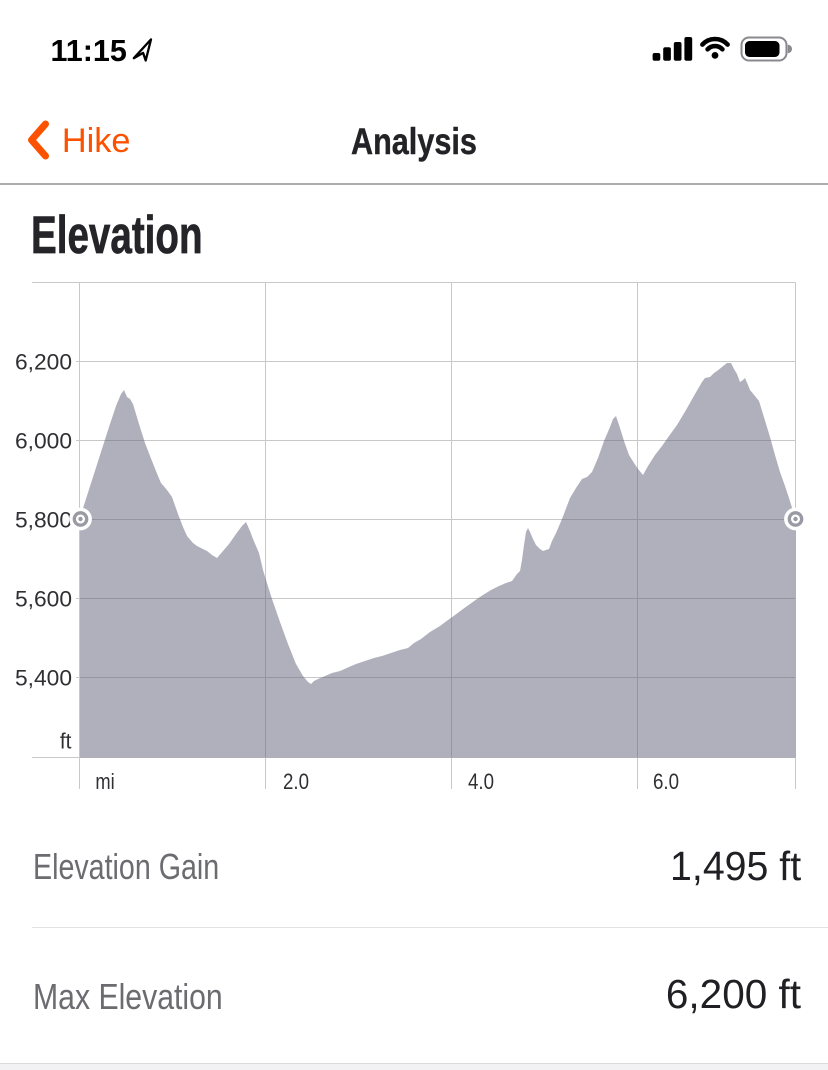 The height and width of the screenshot is (1070, 828). What do you see at coordinates (66, 741) in the screenshot?
I see `svg-text: ft` at bounding box center [66, 741].